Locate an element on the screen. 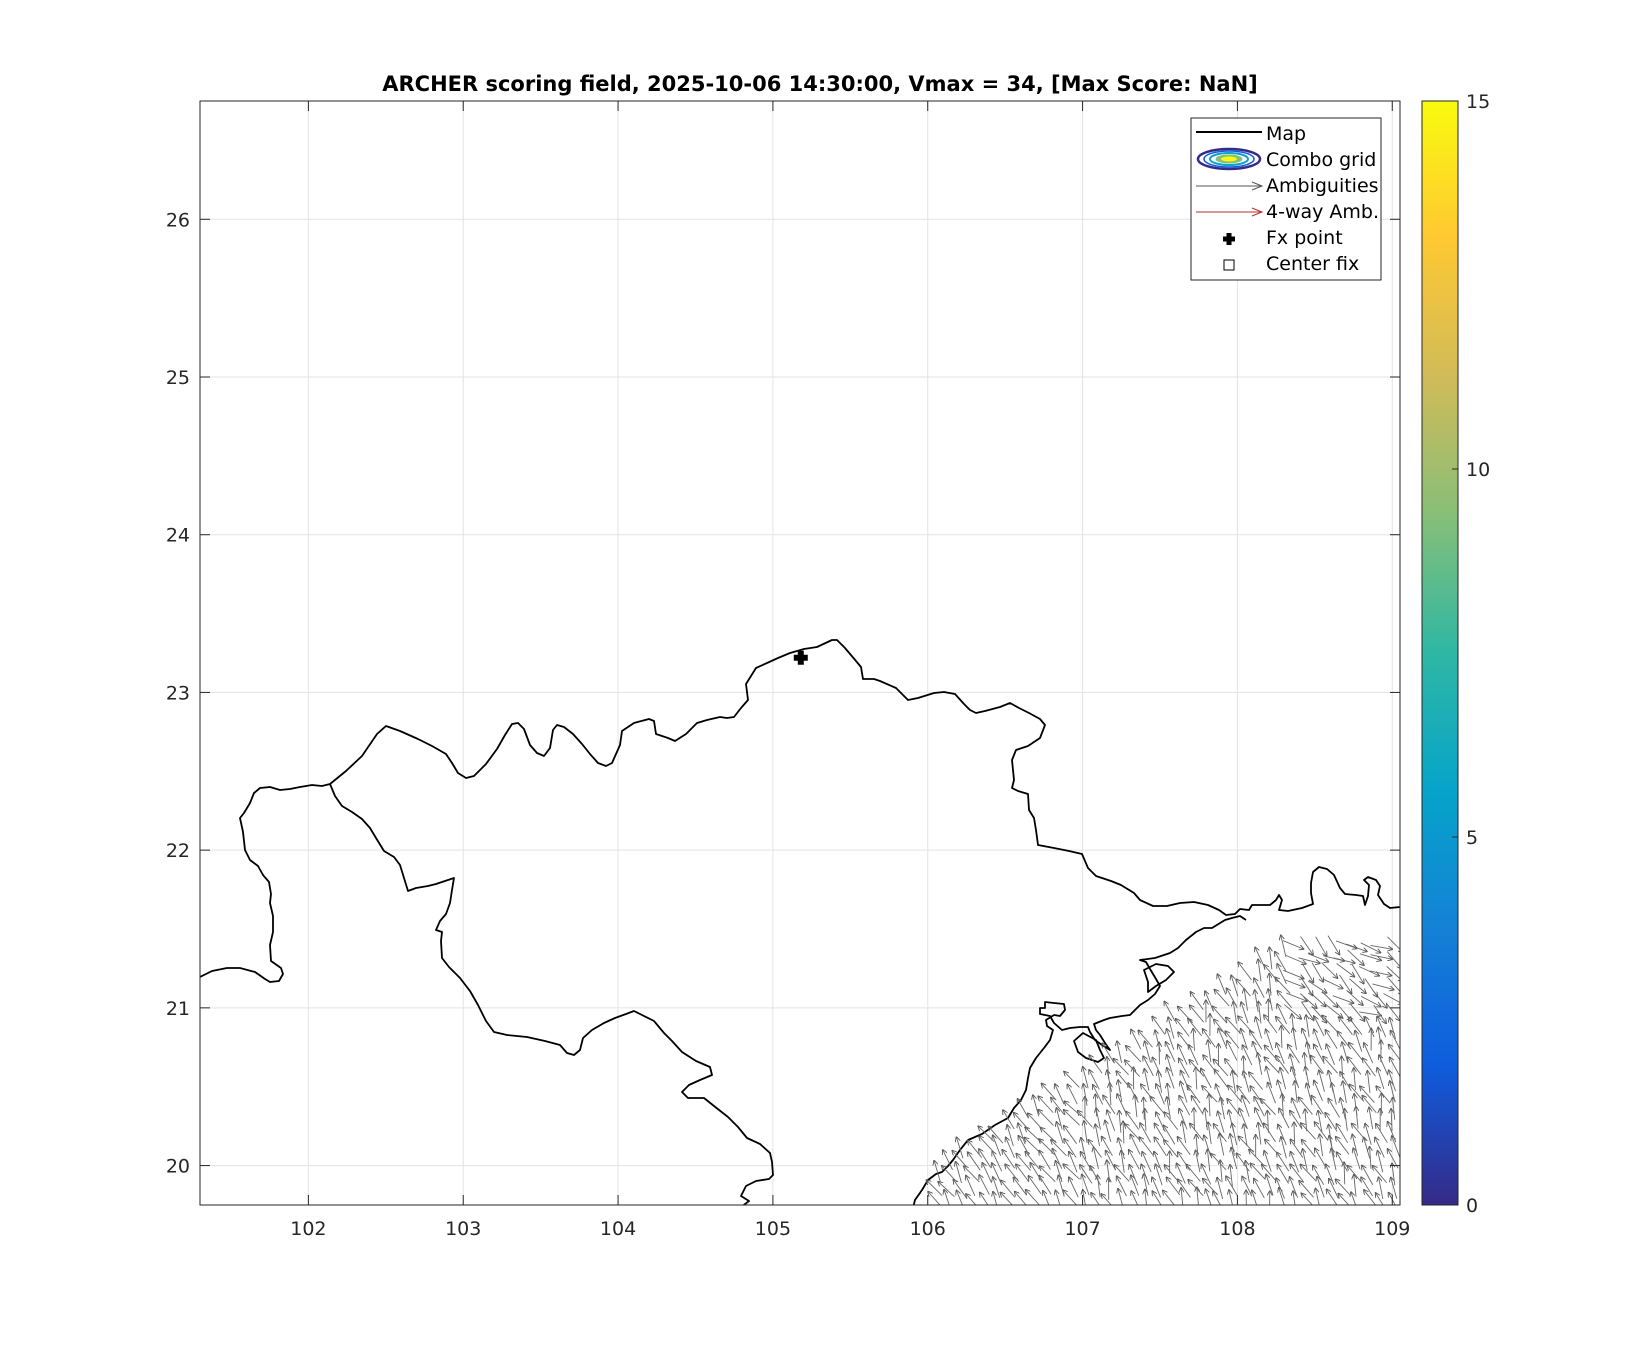 Image resolution: width=1646 pixels, height=1350 pixels. x-tick-label: 109 is located at coordinates (1392, 1229).